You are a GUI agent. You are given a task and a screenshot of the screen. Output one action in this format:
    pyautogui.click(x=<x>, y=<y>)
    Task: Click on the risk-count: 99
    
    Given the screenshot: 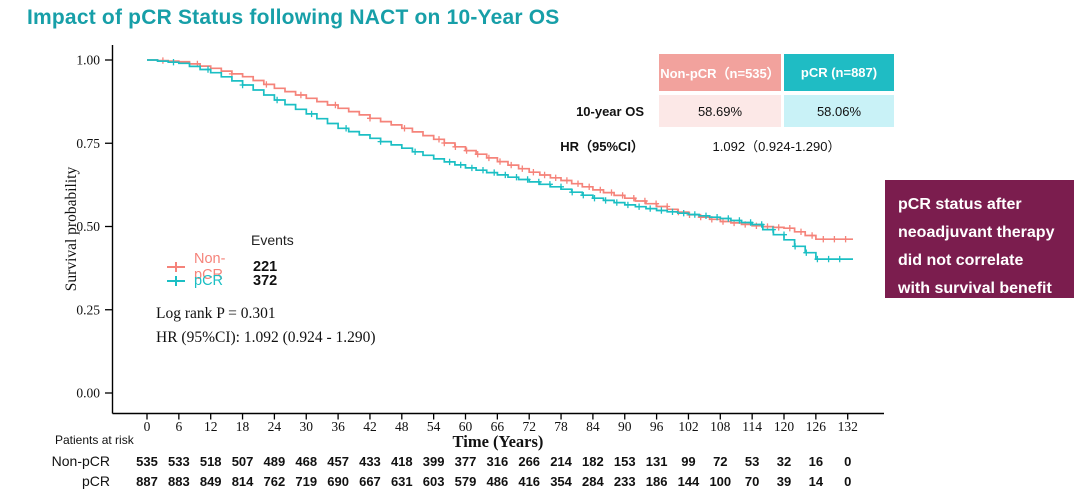 What is the action you would take?
    pyautogui.click(x=688, y=461)
    